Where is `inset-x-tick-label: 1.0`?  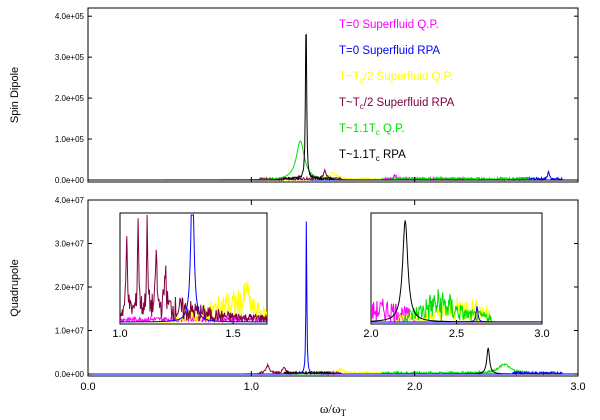
inset-x-tick-label: 1.0 is located at coordinates (119, 334).